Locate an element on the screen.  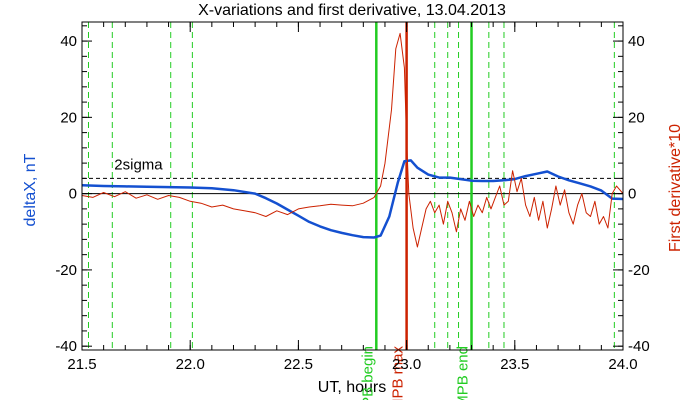
y-tick-label-left: -40 is located at coordinates (66, 346).